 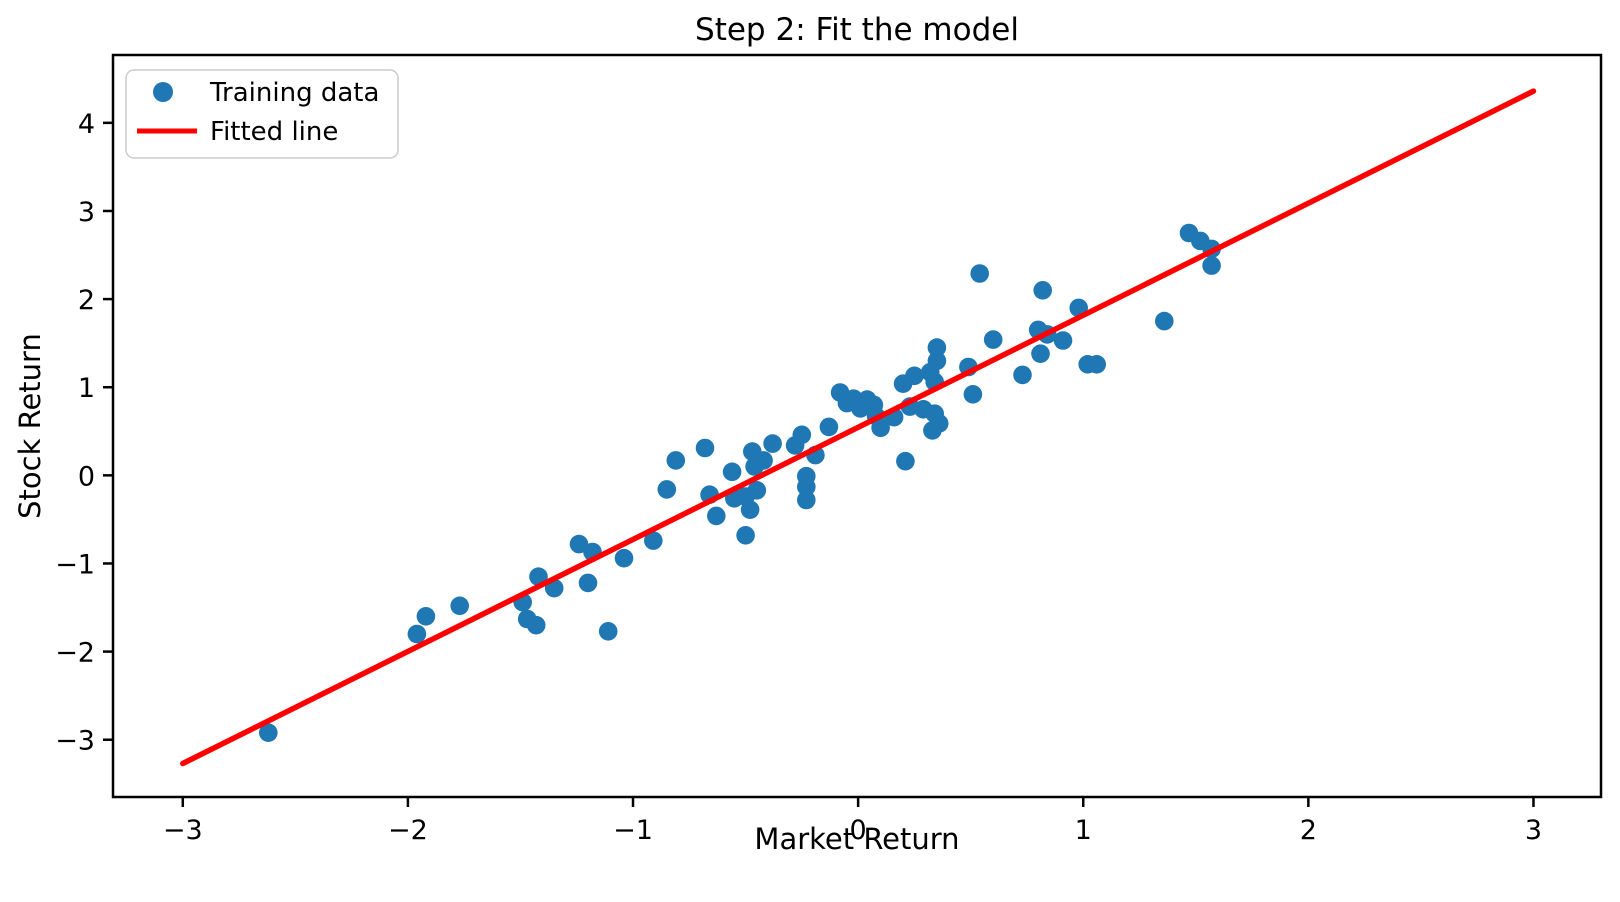 I want to click on x-tick-label: 3, so click(x=1533, y=830).